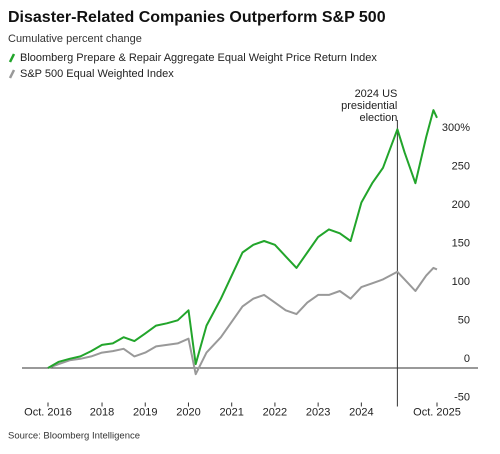 This screenshot has height=454, width=500. I want to click on y-tick-label: 250, so click(461, 166).